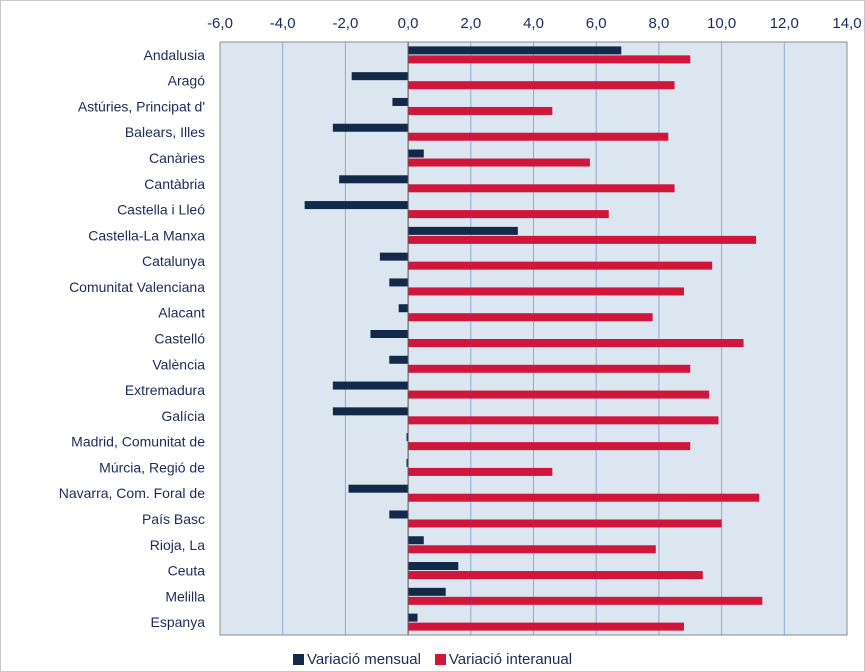 Image resolution: width=865 pixels, height=672 pixels. I want to click on x-tick-label: 10,0, so click(721, 23).